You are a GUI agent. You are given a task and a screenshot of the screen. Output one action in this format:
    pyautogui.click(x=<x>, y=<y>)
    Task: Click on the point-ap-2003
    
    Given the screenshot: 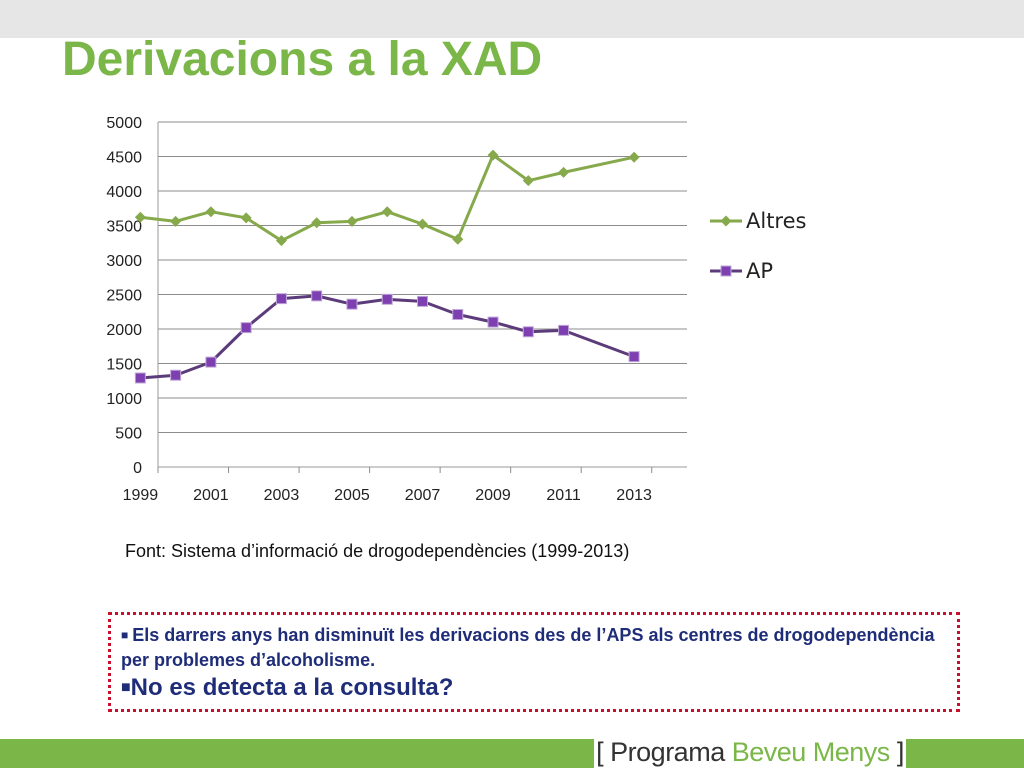 What is the action you would take?
    pyautogui.click(x=281, y=299)
    